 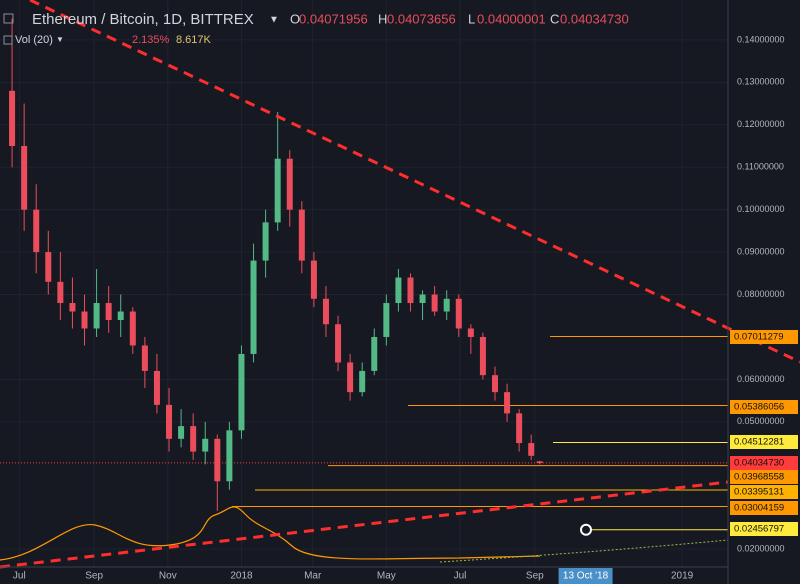 I want to click on y-tick-label: 0.10000000, so click(x=761, y=209).